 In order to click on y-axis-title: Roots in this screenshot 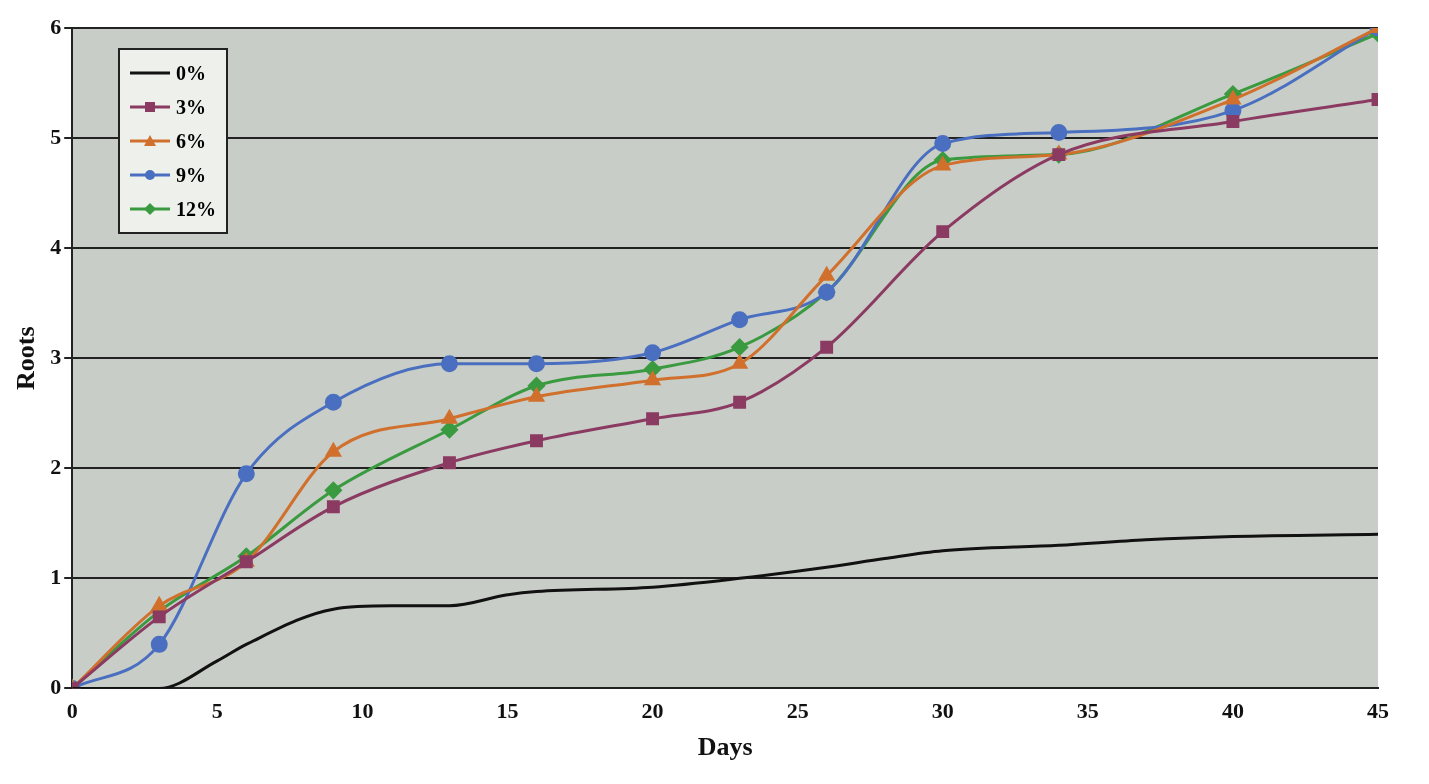, I will do `click(26, 358)`.